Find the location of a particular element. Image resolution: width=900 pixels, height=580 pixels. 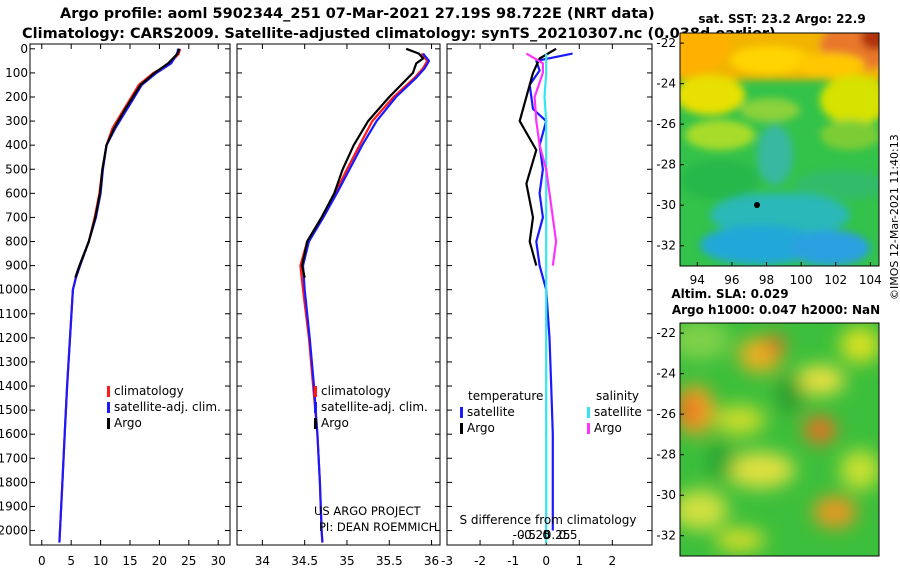

map-x-tick-label: 96 is located at coordinates (731, 280).